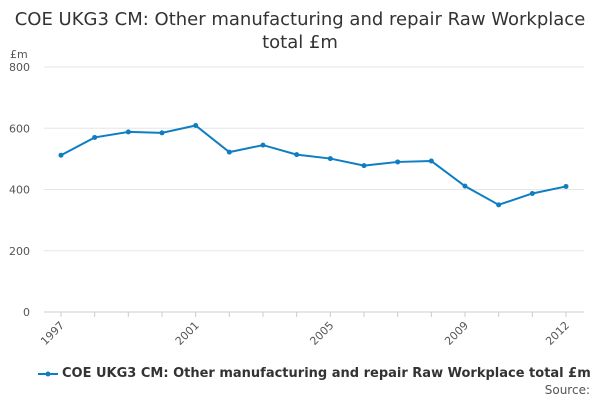 The height and width of the screenshot is (400, 600). Describe the element at coordinates (19, 190) in the screenshot. I see `y-tick-label: 400` at that location.